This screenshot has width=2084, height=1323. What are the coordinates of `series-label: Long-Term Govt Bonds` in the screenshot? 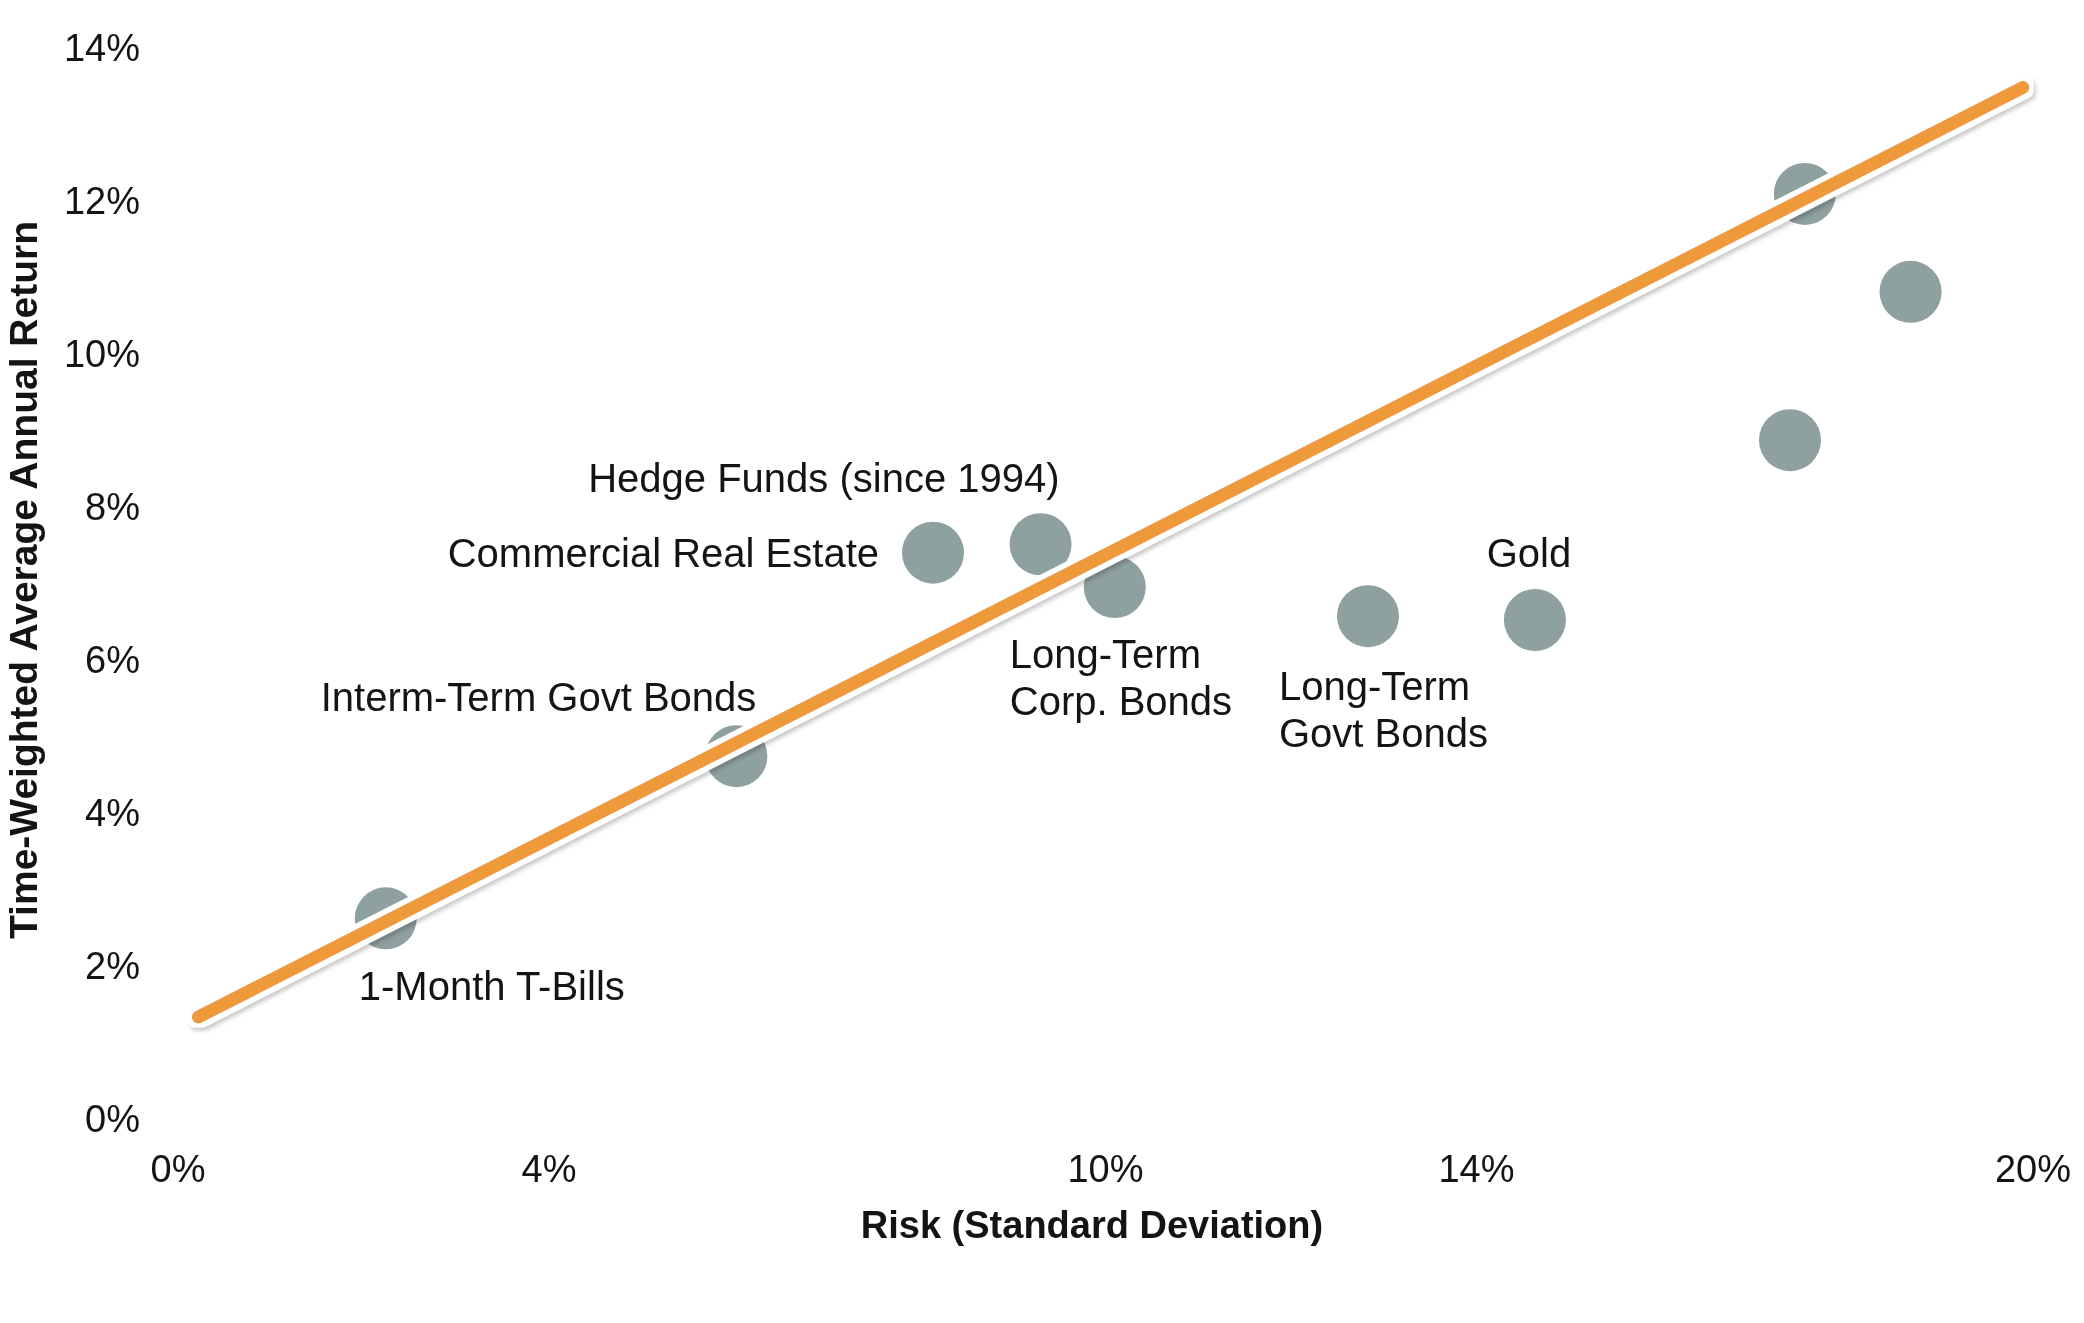 It's located at (1383, 710).